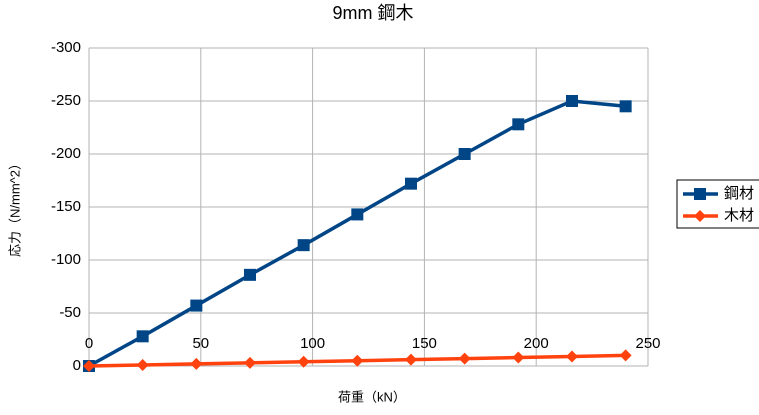 Image resolution: width=759 pixels, height=415 pixels. I want to click on chart-title: 9mm 鋼木, so click(373, 13).